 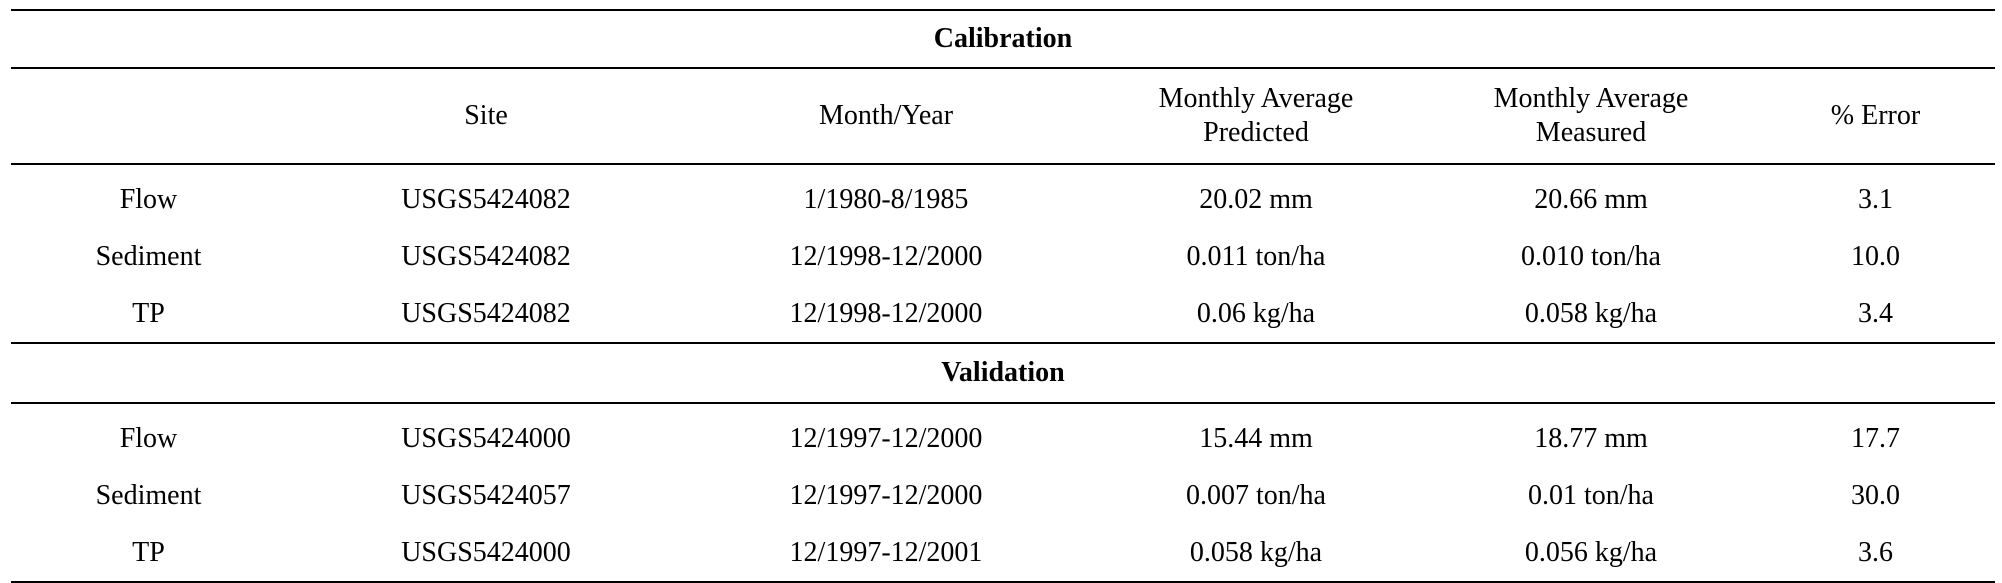 I want to click on cell-predicted: 20.02 mm, so click(x=1256, y=199).